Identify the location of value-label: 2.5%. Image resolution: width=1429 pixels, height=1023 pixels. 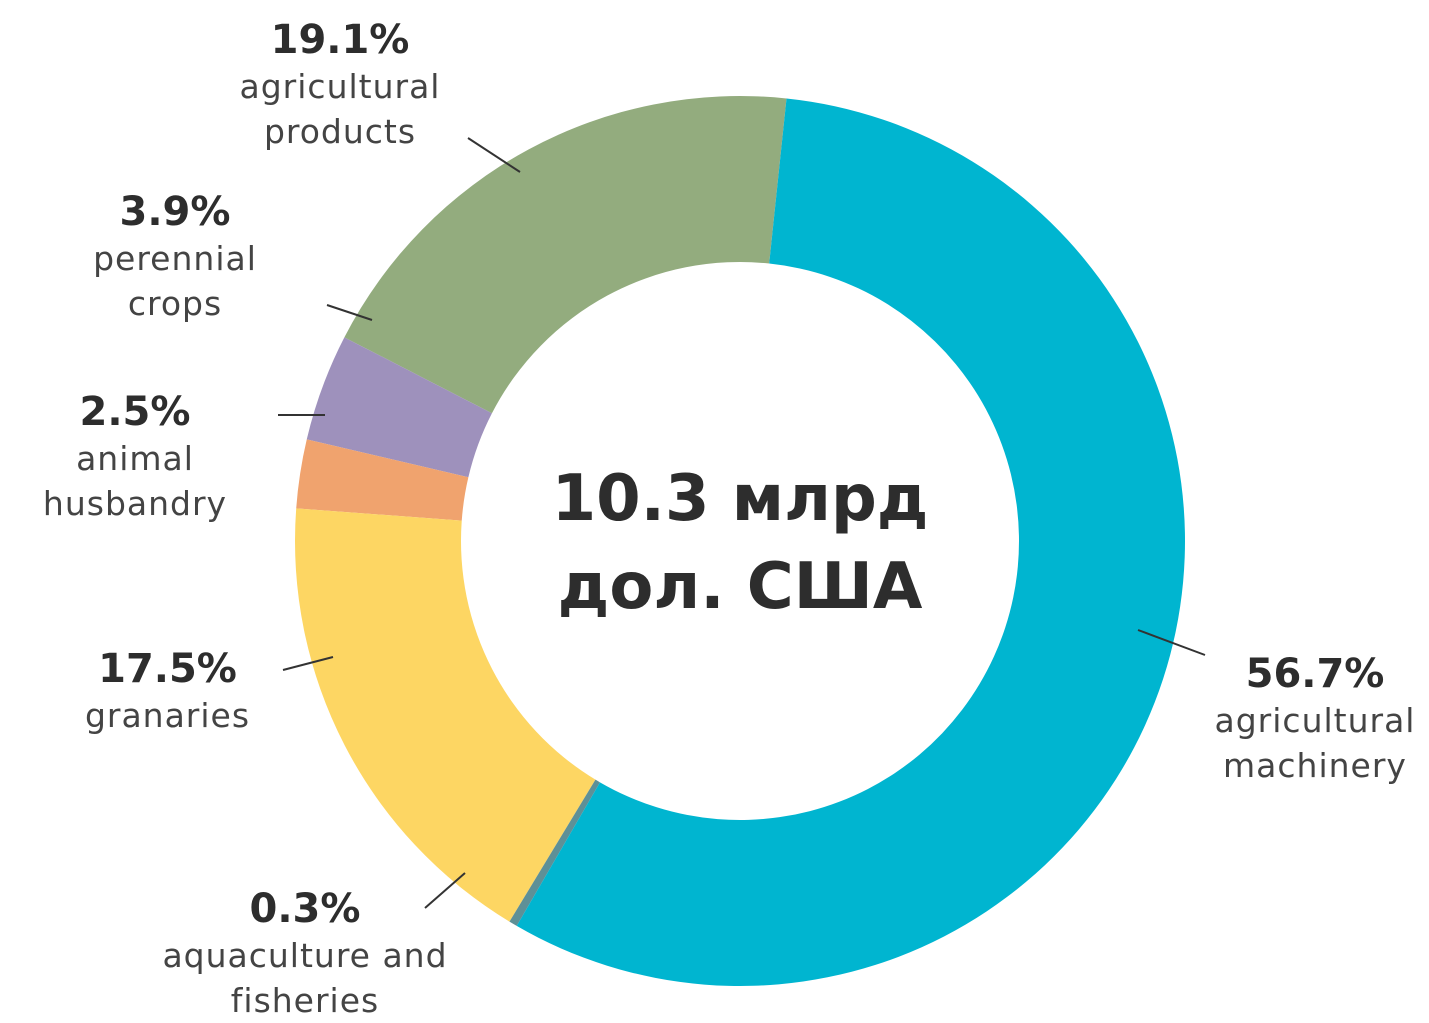
(135, 412).